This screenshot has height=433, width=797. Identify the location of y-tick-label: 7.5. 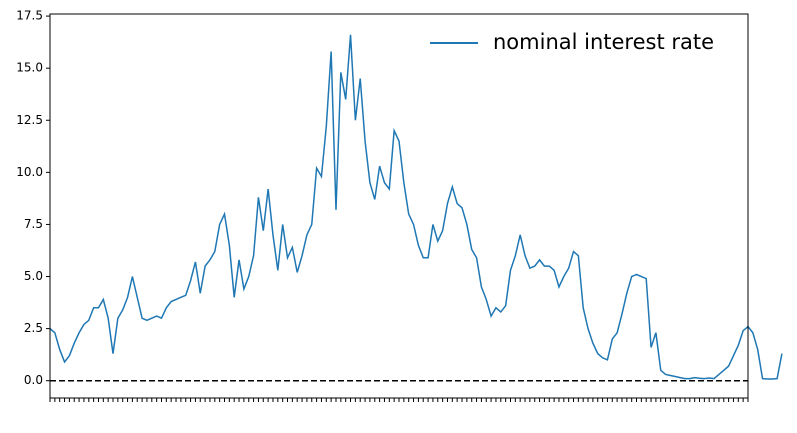
(33, 224).